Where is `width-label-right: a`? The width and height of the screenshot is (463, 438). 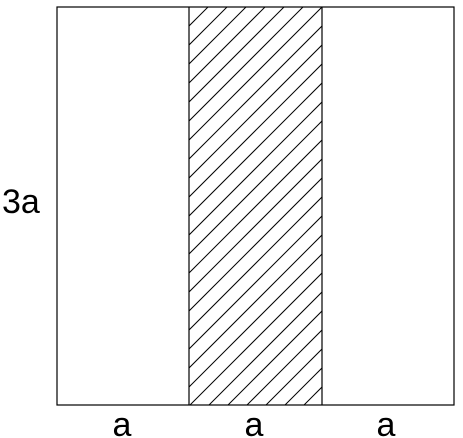
width-label-right: a is located at coordinates (386, 422).